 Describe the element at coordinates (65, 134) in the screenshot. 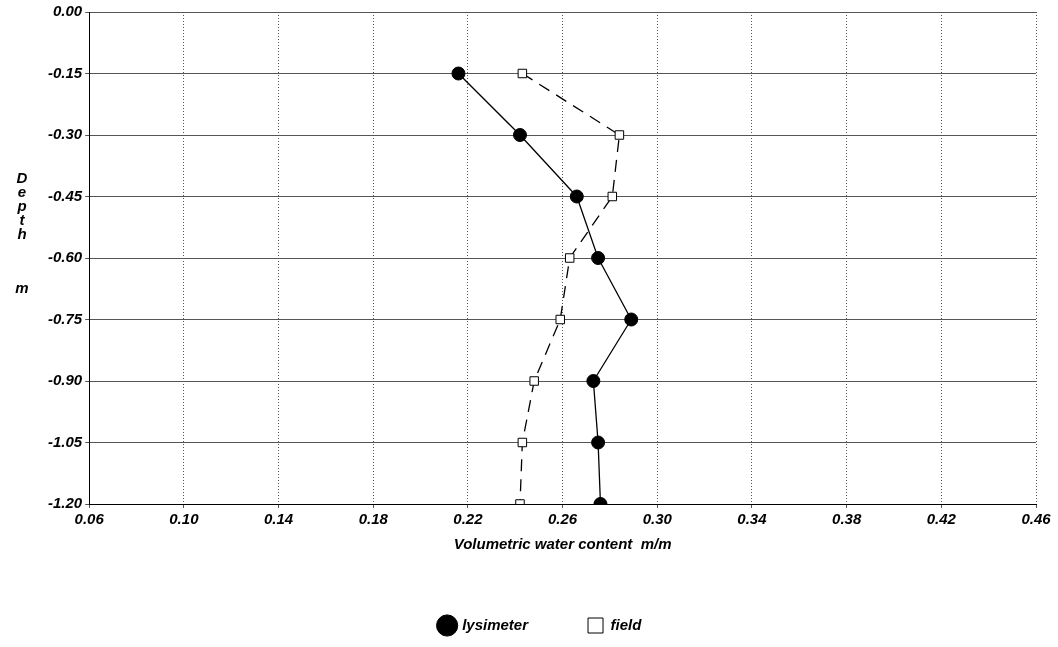

I see `y-tick-label: -0.30` at that location.